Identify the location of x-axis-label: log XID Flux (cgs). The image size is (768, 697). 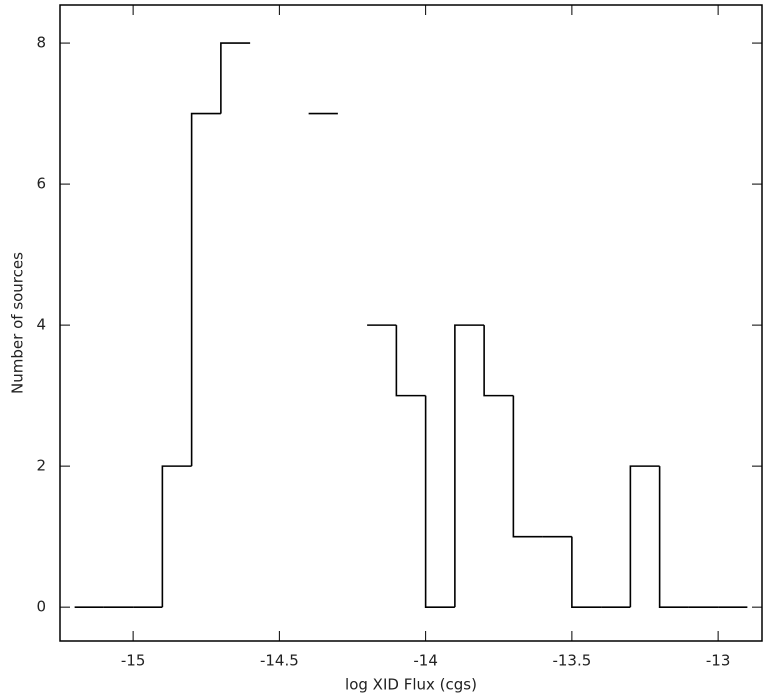
(411, 685).